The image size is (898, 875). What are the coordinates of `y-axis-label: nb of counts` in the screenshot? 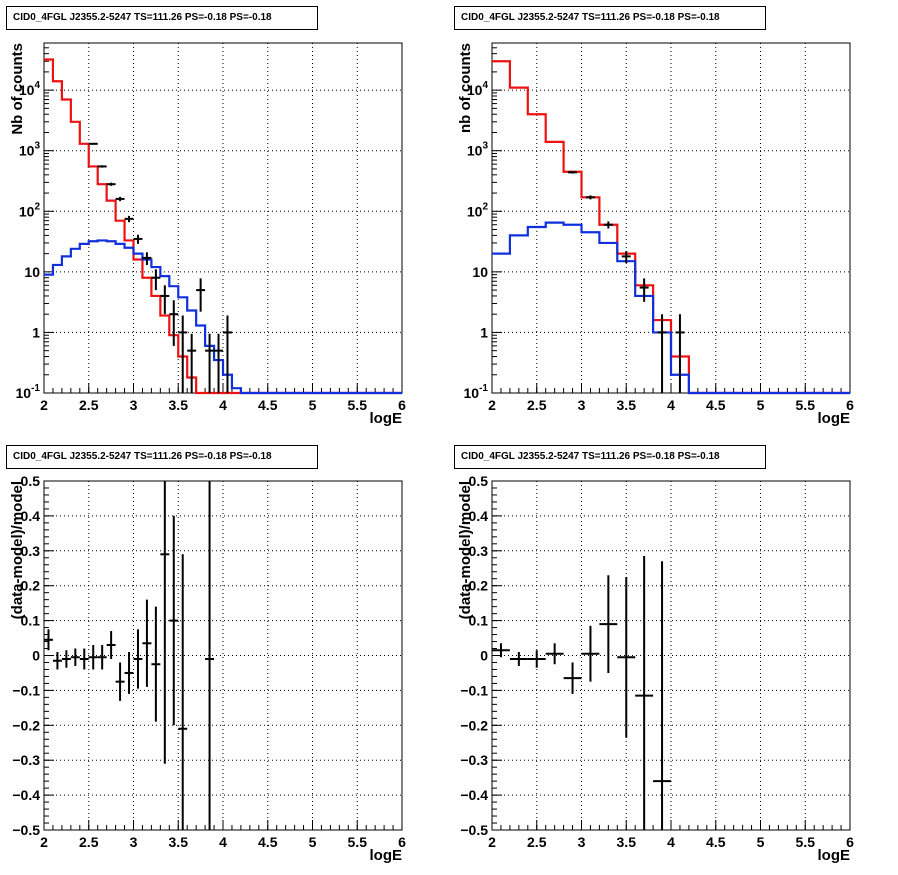 It's located at (465, 88).